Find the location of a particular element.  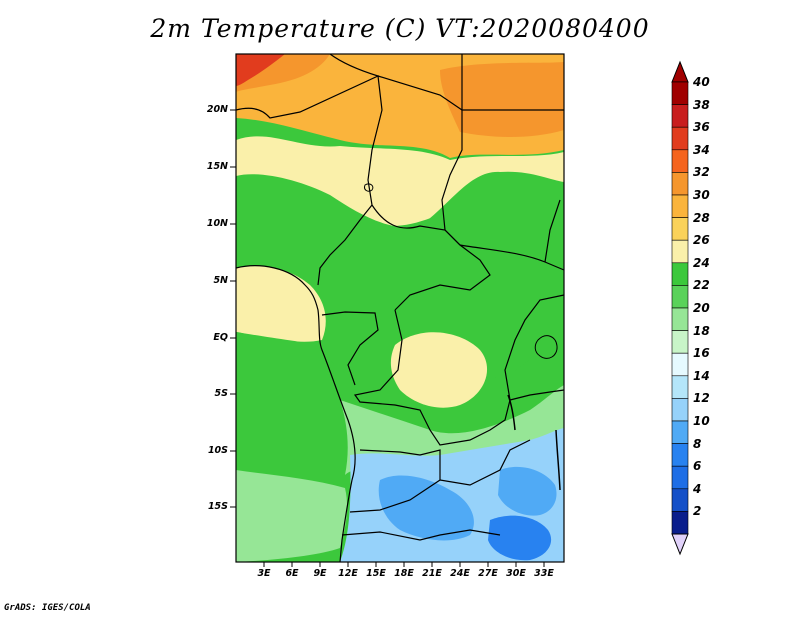

colorbar-label: 14 is located at coordinates (701, 375).